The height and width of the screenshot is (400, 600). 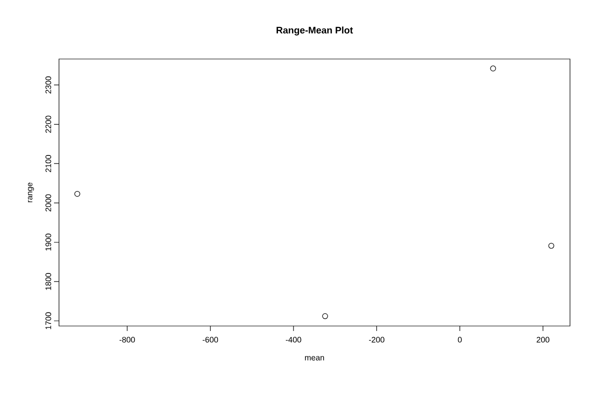 What do you see at coordinates (48, 124) in the screenshot?
I see `y-tick-label: 2200` at bounding box center [48, 124].